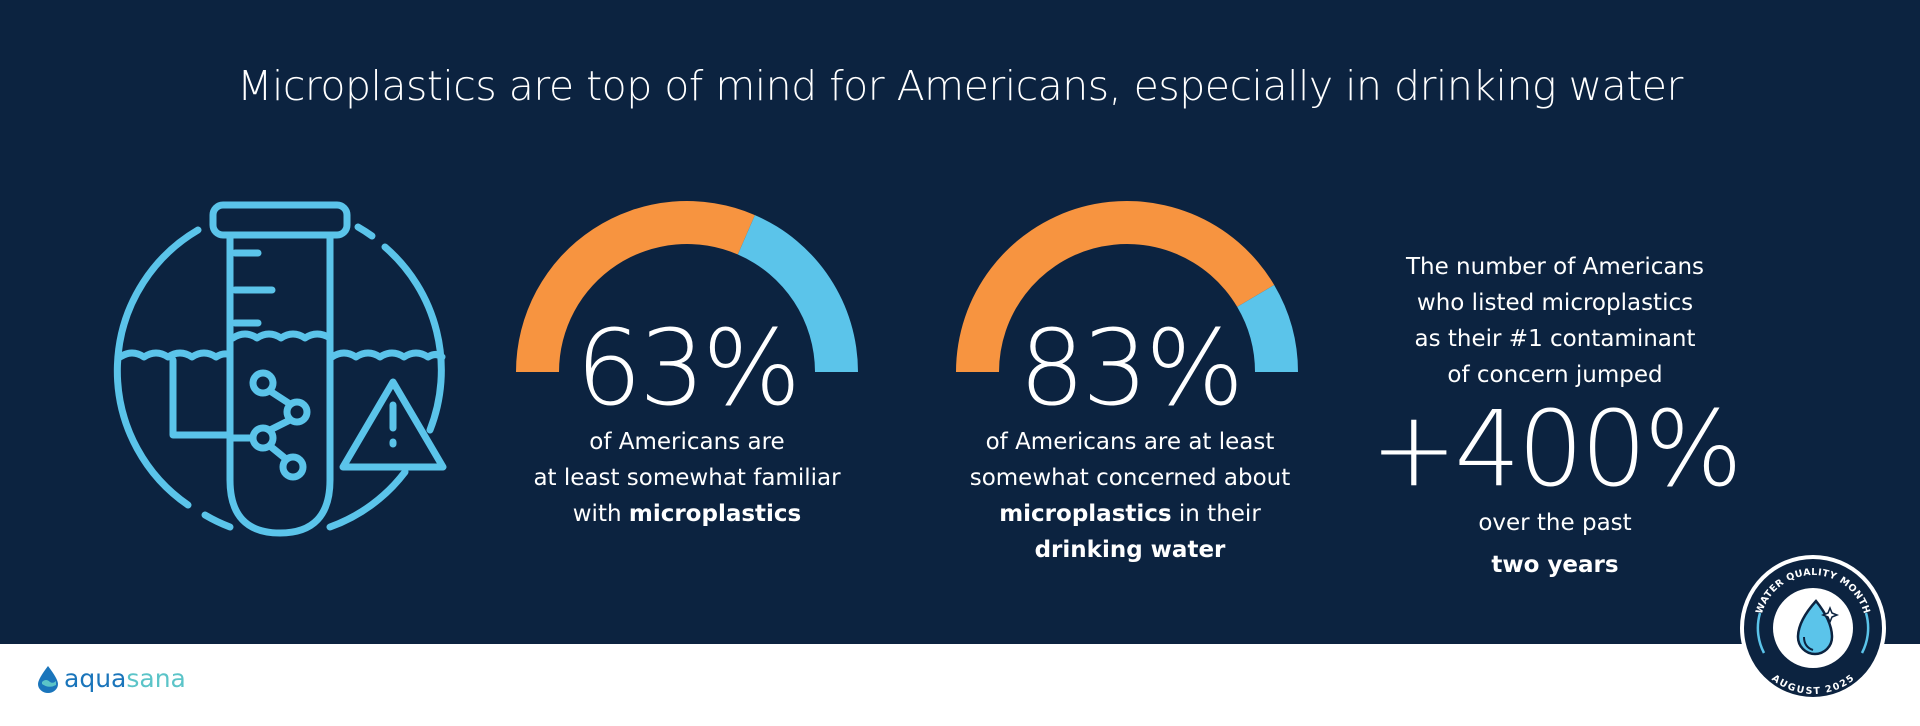 The height and width of the screenshot is (726, 1920). I want to click on caption-text: with, so click(600, 514).